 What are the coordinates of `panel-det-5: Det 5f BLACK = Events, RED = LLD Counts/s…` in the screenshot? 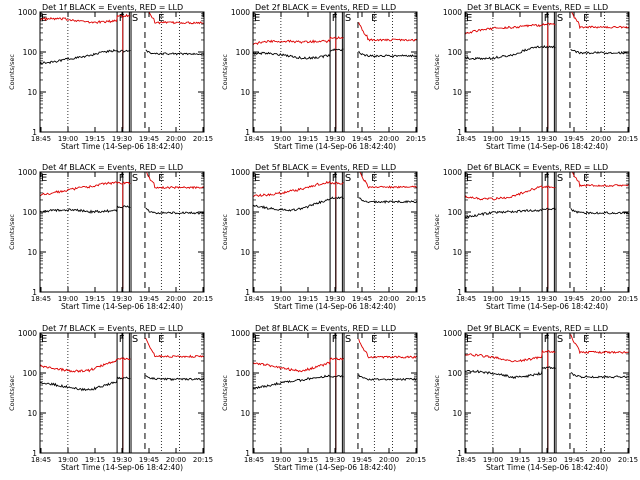 It's located at (323, 237).